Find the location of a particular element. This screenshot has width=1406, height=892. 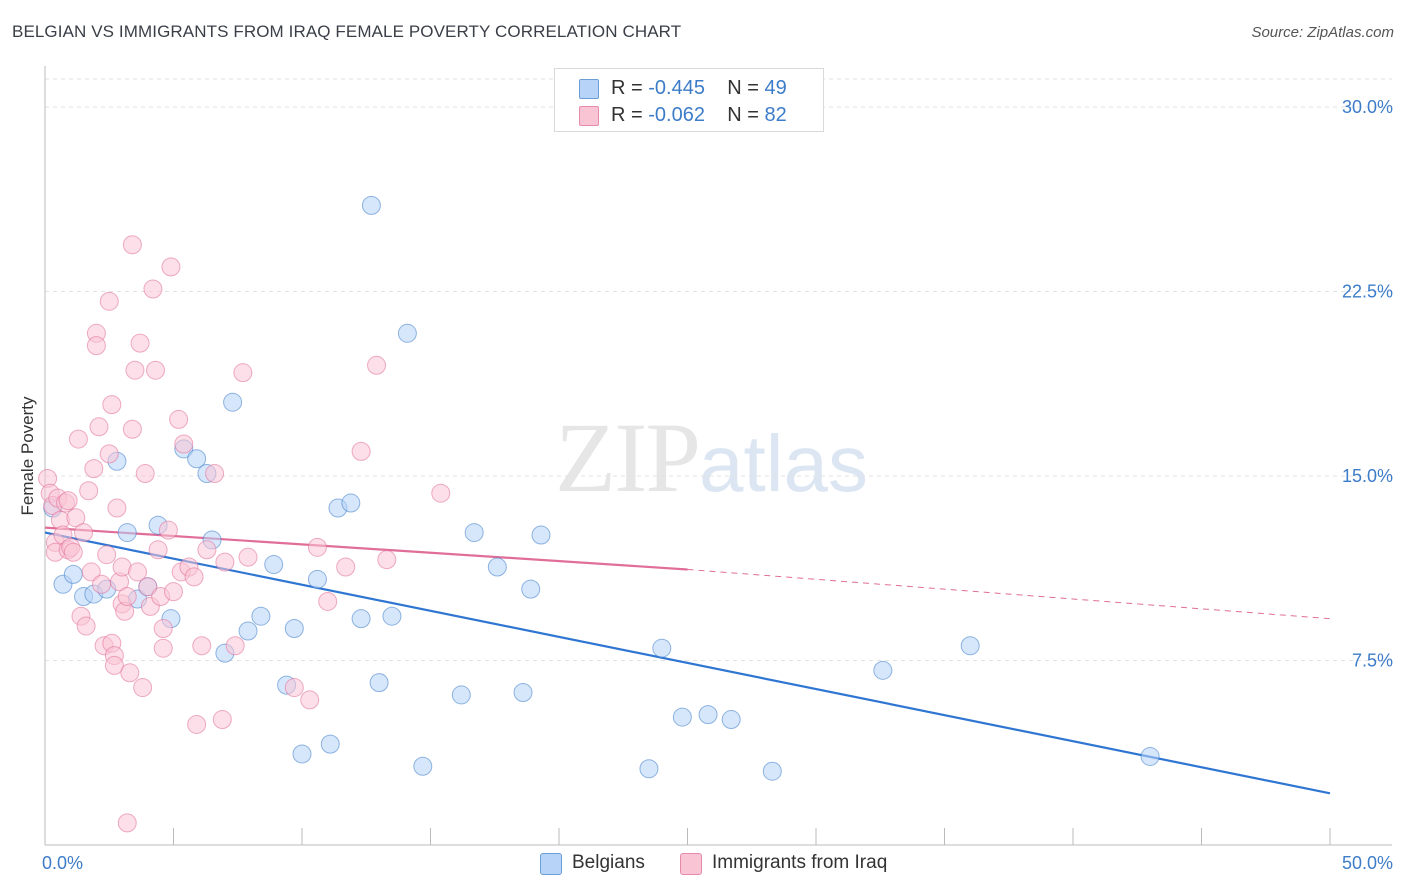

legend-label-iraq: Immigrants from Iraq is located at coordinates (800, 862).